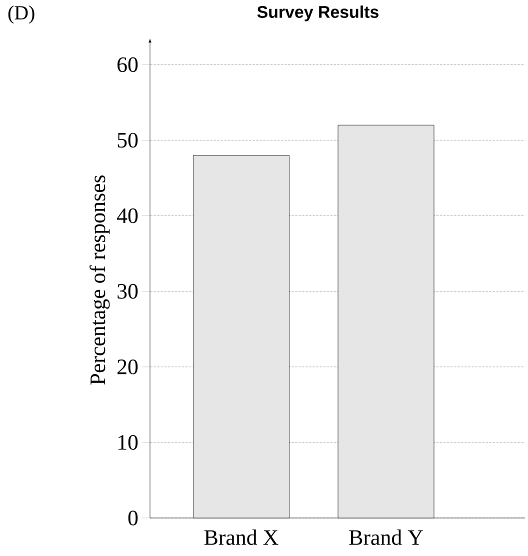  Describe the element at coordinates (128, 366) in the screenshot. I see `y-tick-label: 20` at that location.